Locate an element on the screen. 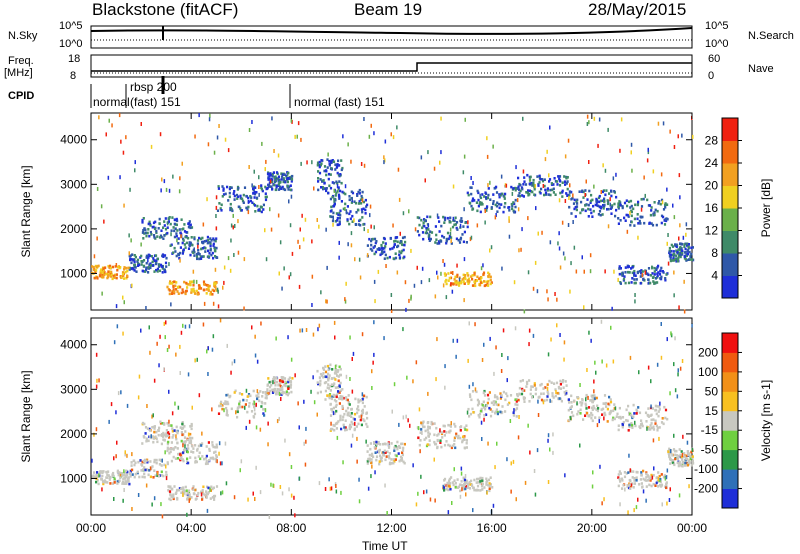 Image resolution: width=800 pixels, height=554 pixels. x-tick-label: 00:00 is located at coordinates (91, 528).